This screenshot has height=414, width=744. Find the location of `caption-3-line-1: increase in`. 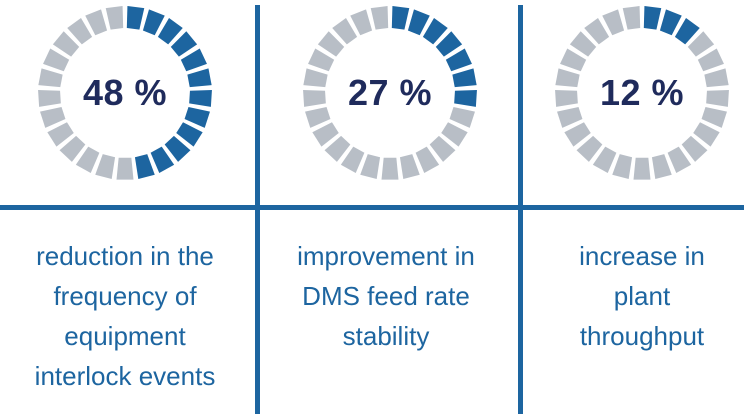

caption-3-line-1: increase in is located at coordinates (642, 256).